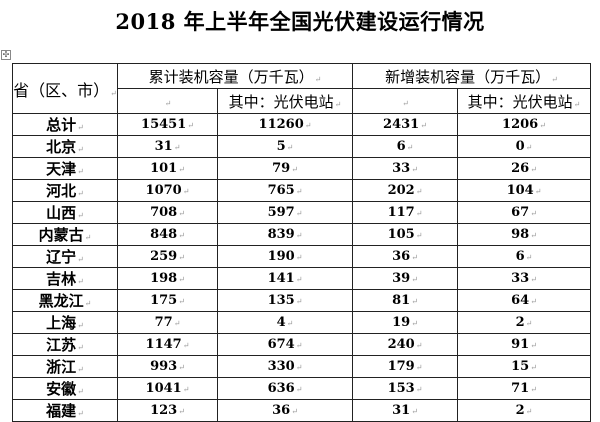 This screenshot has height=422, width=600. Describe the element at coordinates (65, 88) in the screenshot. I see `header-province: 省（区、市）` at that location.